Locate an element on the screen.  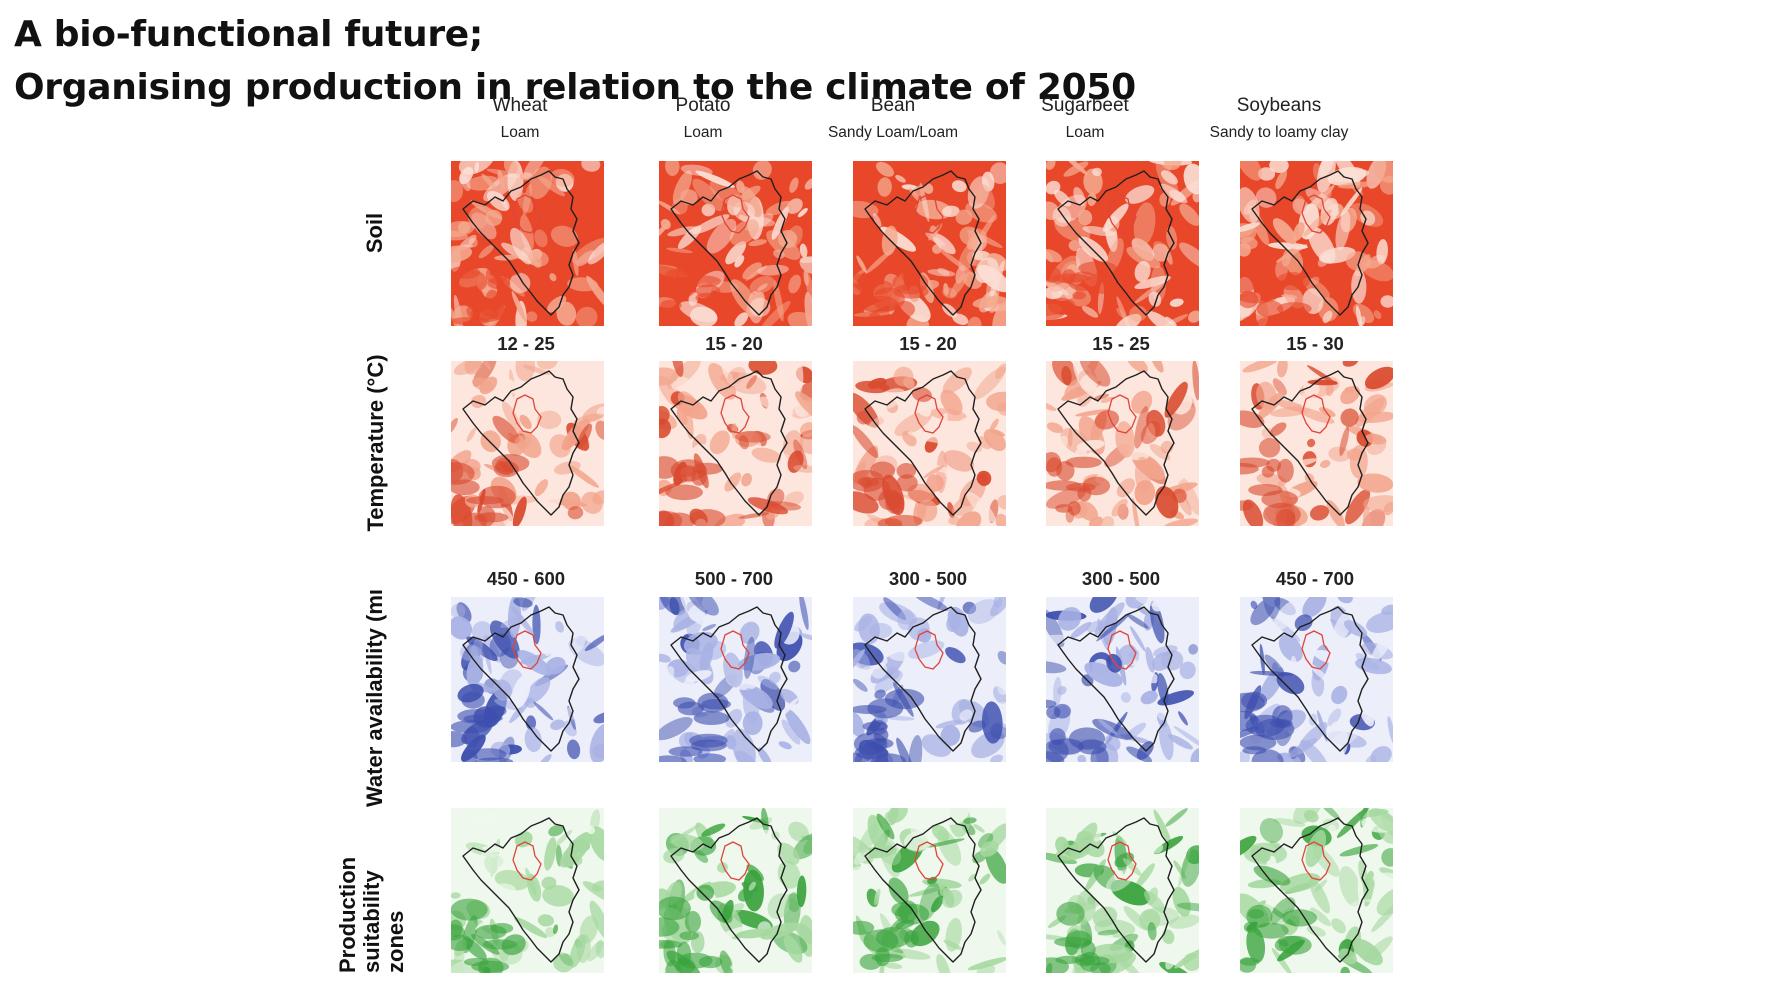
row-label-production: Production suitability zones is located at coordinates (371, 914).